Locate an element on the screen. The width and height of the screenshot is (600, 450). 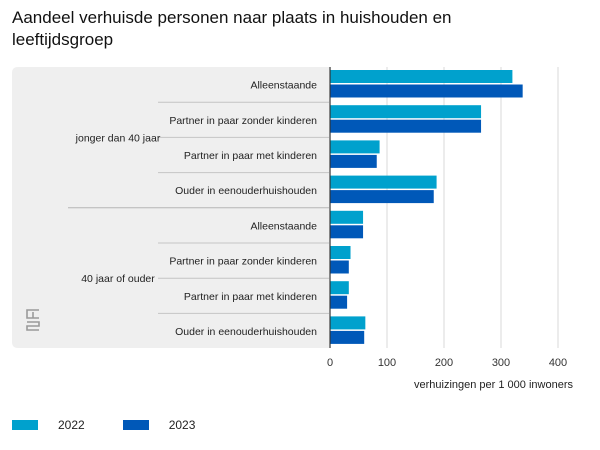
group-label: 40 jaar of ouder is located at coordinates (118, 279).